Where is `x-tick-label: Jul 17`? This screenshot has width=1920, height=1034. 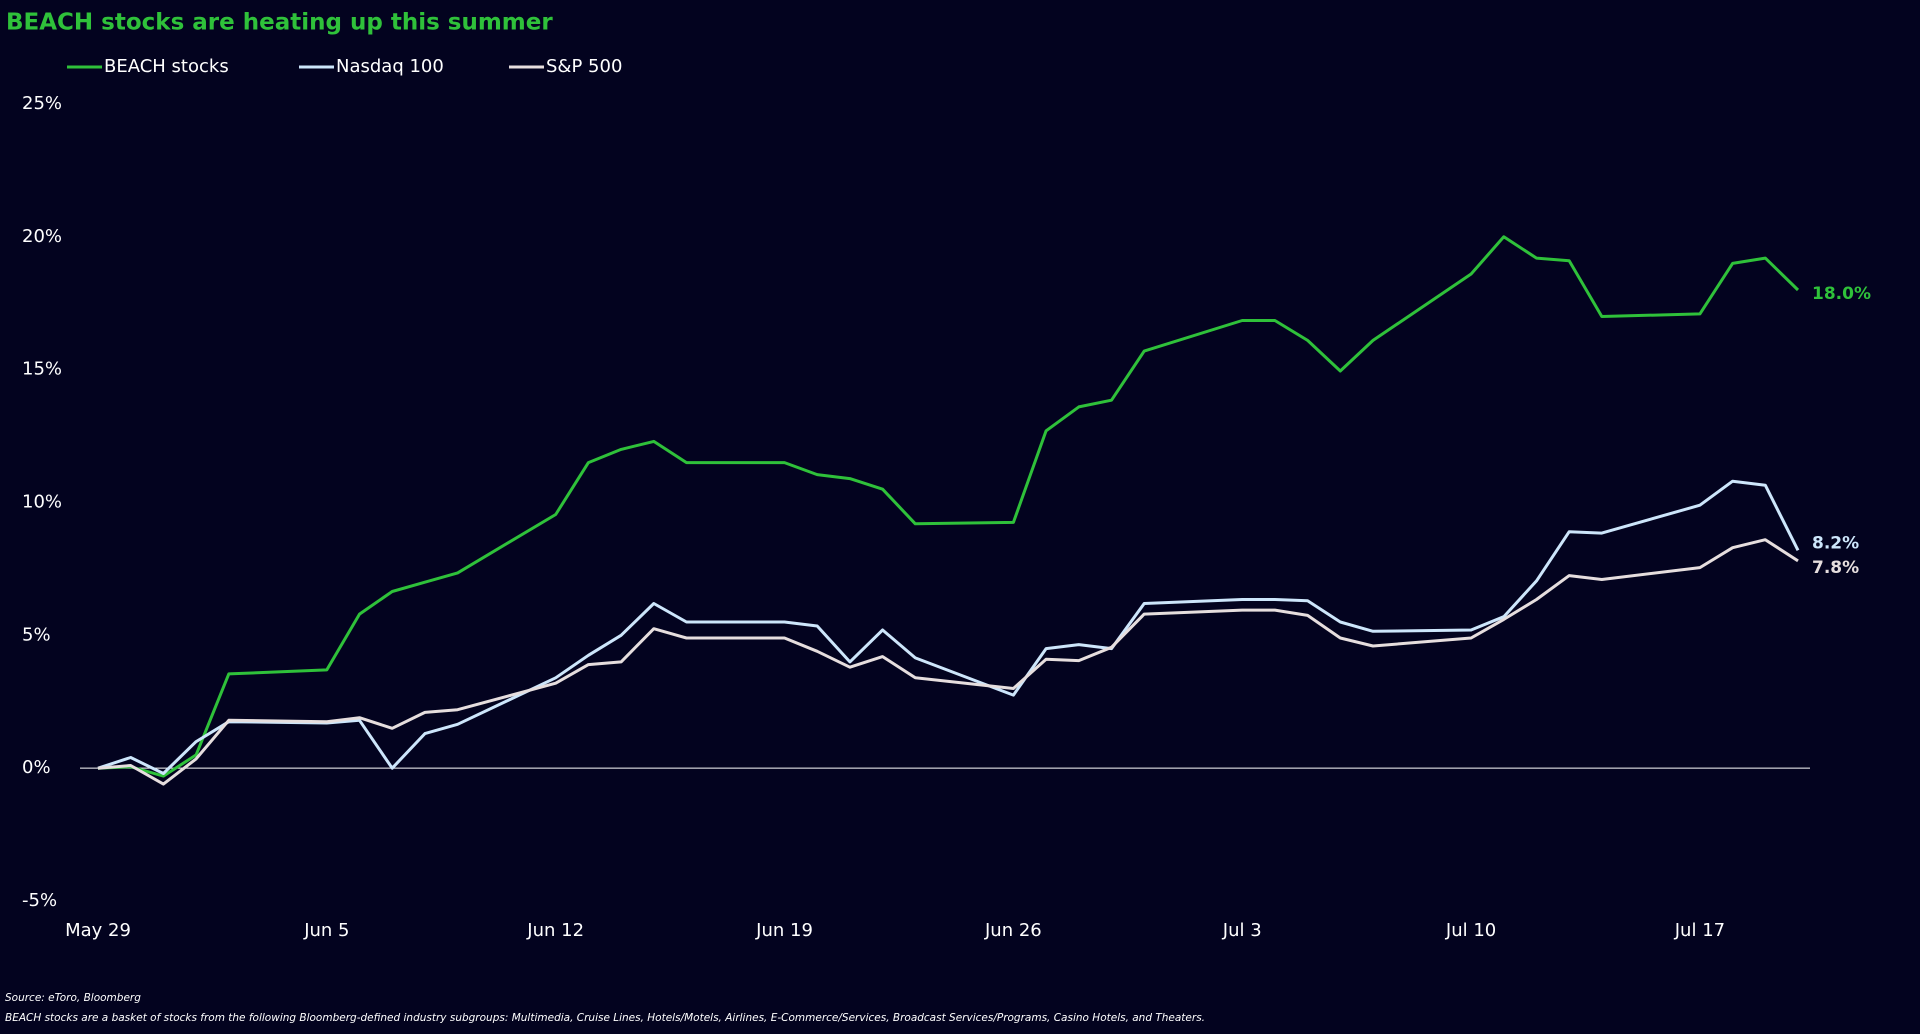
x-tick-label: Jul 17 is located at coordinates (1699, 930).